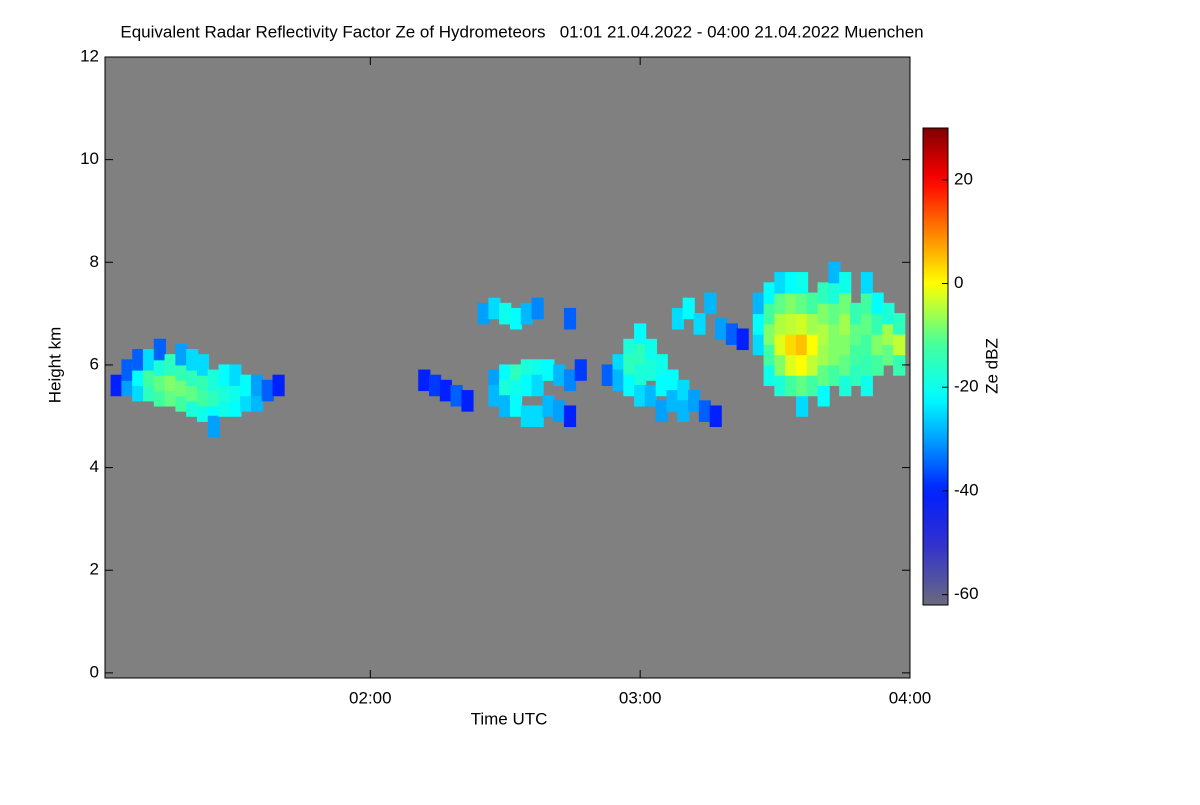 Image resolution: width=1200 pixels, height=805 pixels. I want to click on y-tick-label: 8, so click(94, 261).